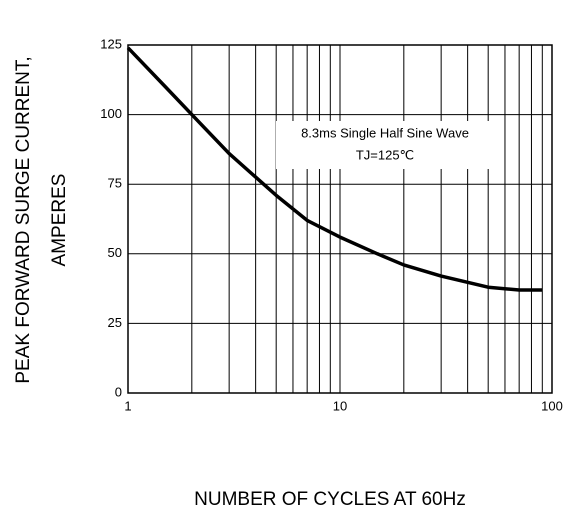 This screenshot has height=515, width=568. Describe the element at coordinates (59, 220) in the screenshot. I see `y-axis-label: AMPERES` at that location.